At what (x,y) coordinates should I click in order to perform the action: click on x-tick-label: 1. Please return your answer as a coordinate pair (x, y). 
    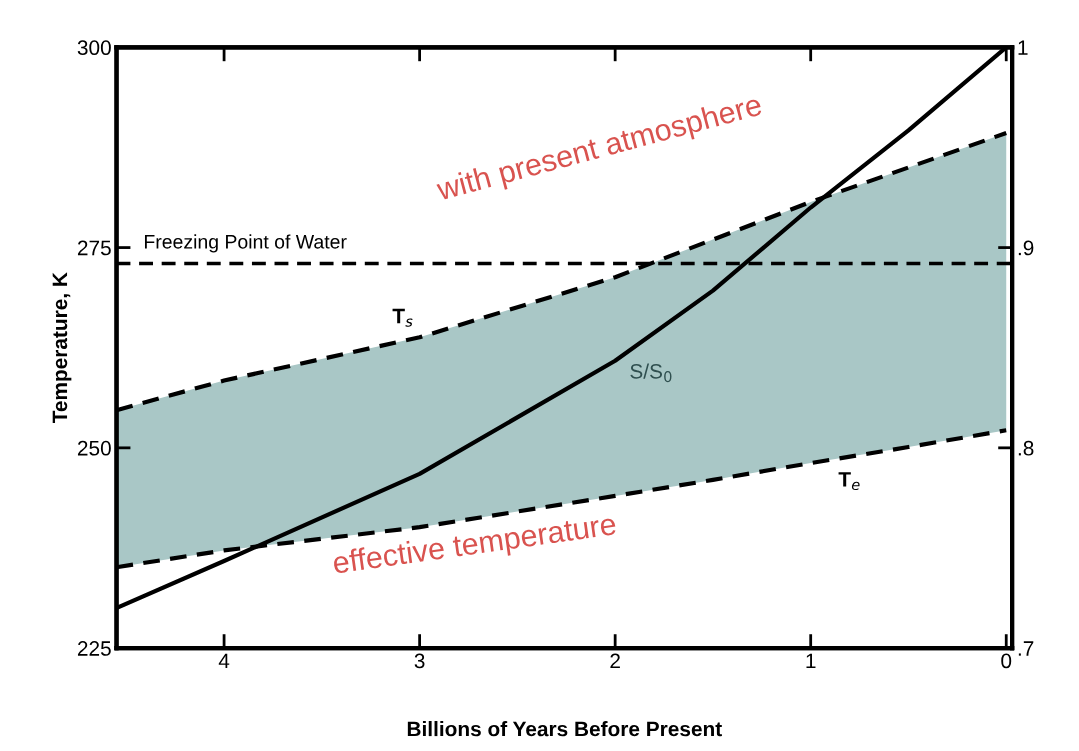
    Looking at the image, I should click on (811, 661).